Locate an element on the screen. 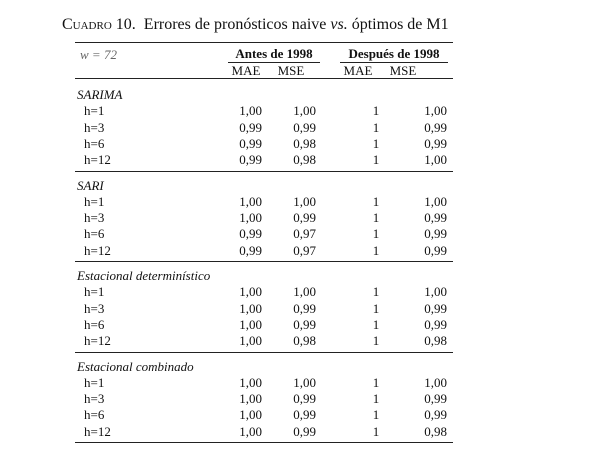 Image resolution: width=590 pixels, height=468 pixels. group-label: SARI is located at coordinates (90, 185).